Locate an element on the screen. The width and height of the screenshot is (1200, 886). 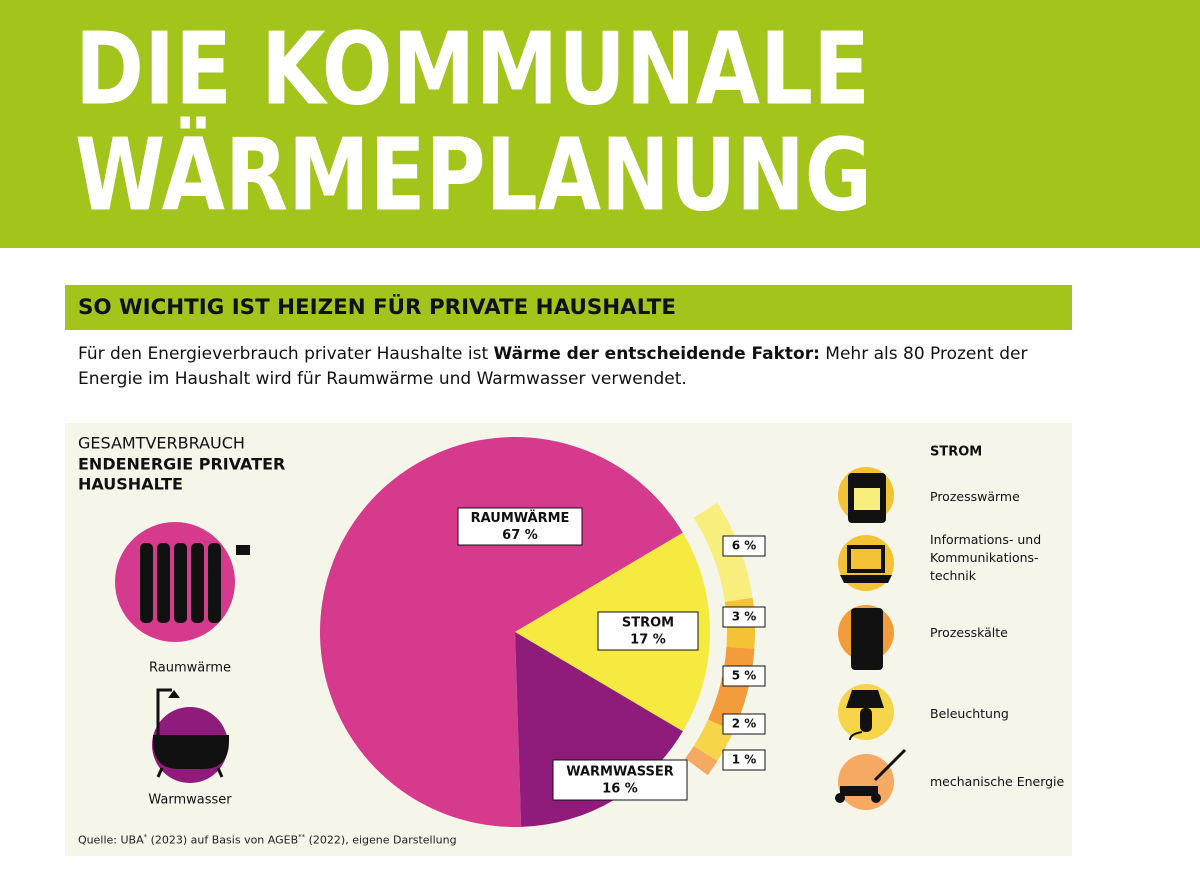
source-text: (2023) auf Basis von AGEB is located at coordinates (223, 840).